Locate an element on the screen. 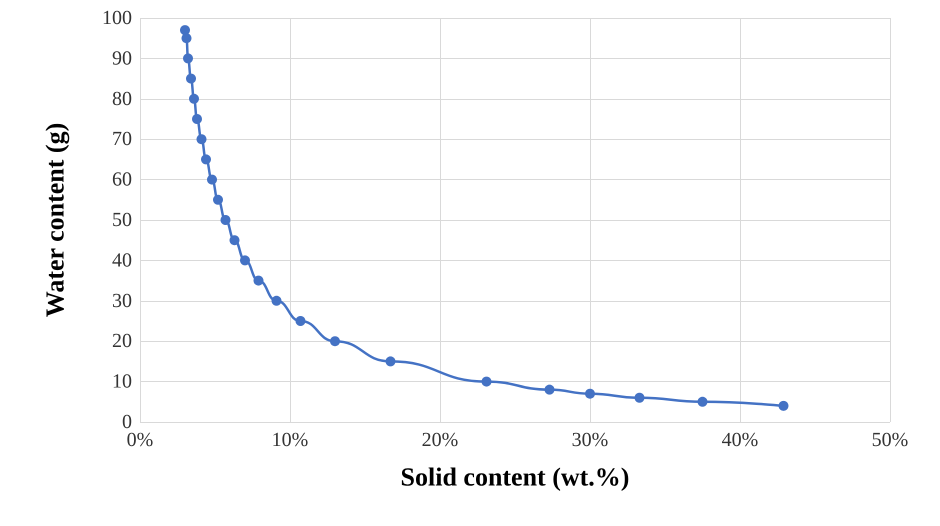 The image size is (940, 526). y-tick-label: 20 is located at coordinates (122, 341).